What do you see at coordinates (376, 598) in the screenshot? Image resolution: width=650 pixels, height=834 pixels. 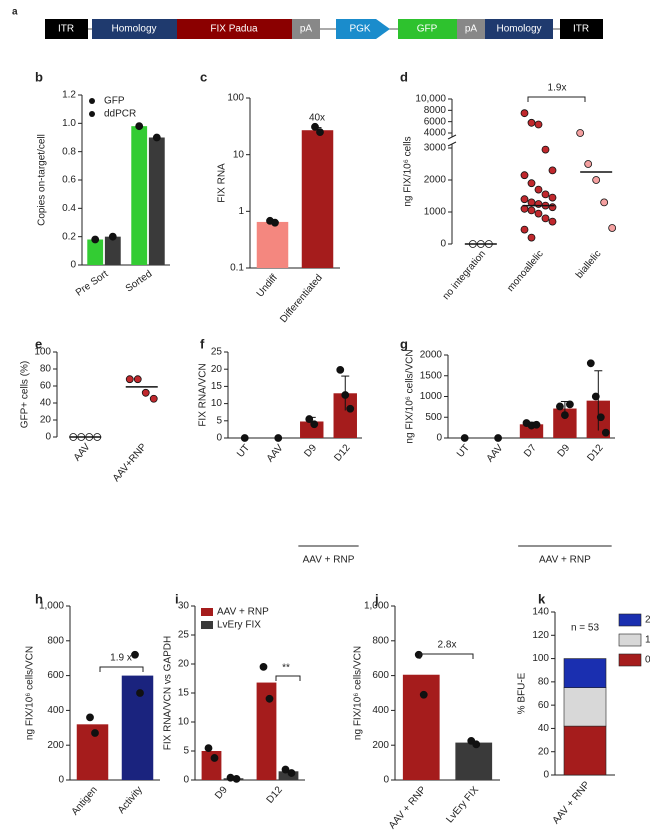 I see `panel-letter: j` at bounding box center [376, 598].